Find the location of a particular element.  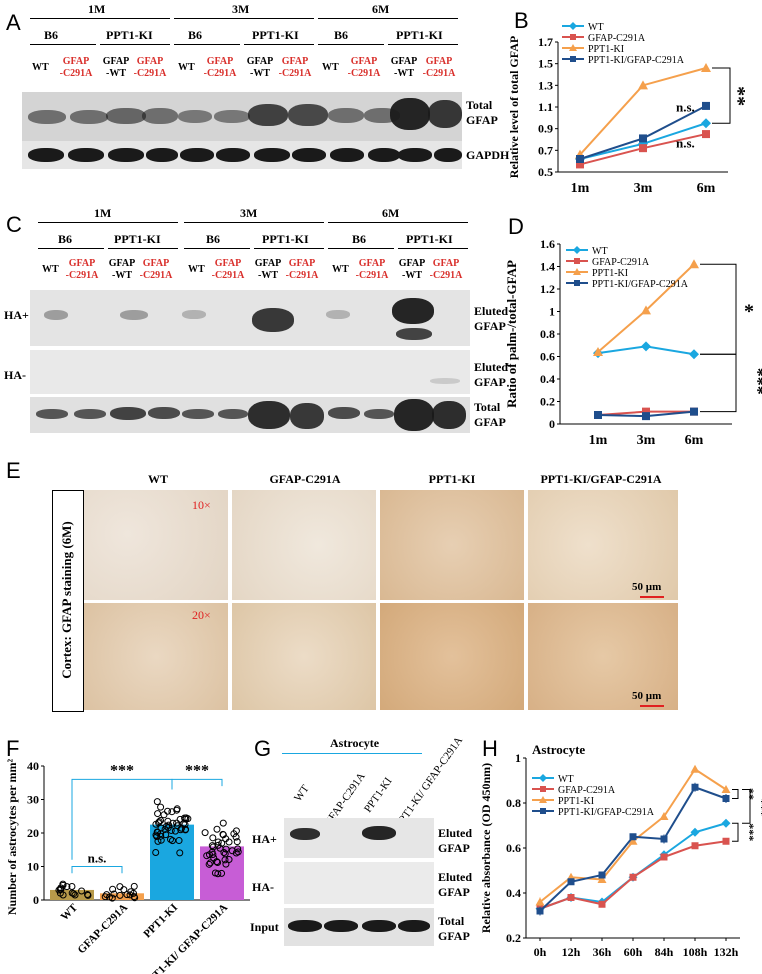

y-tick-label: 0.4 is located at coordinates (513, 893).